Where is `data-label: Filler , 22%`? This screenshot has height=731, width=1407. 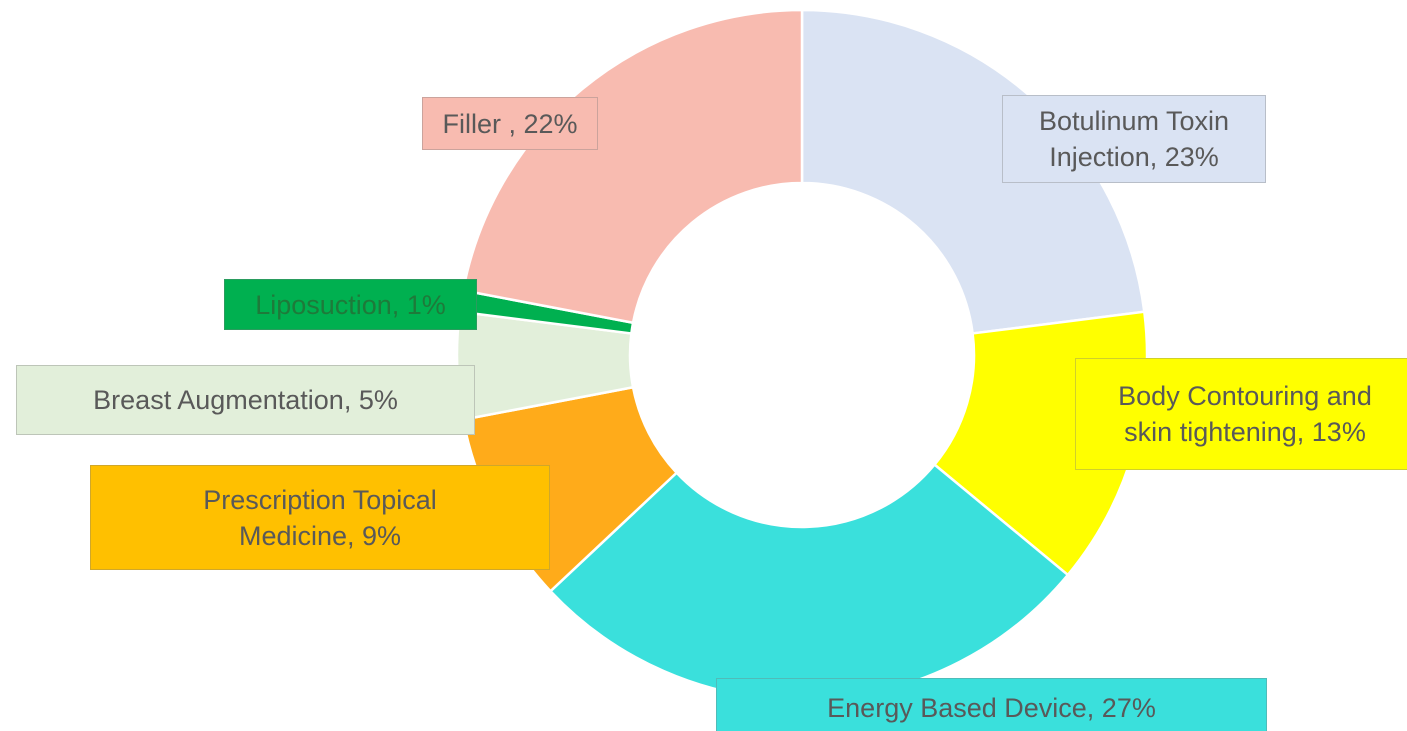 data-label: Filler , 22% is located at coordinates (510, 123).